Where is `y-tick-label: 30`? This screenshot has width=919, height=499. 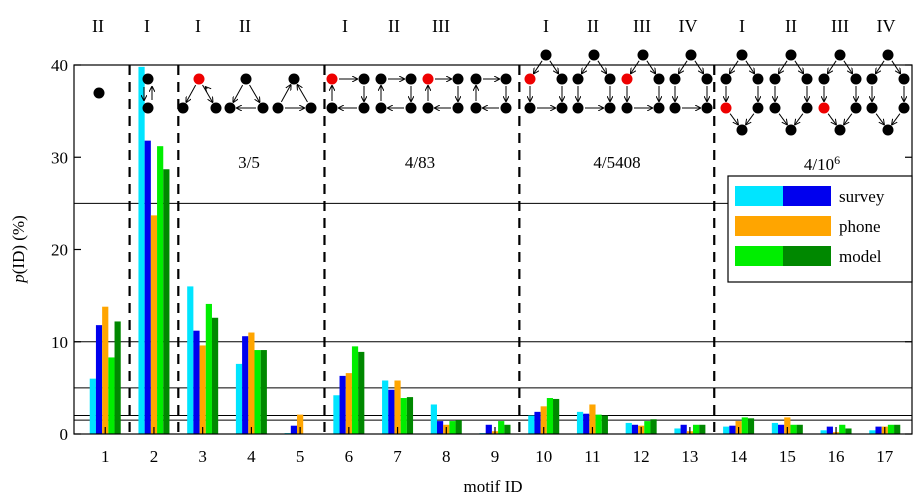 y-tick-label: 30 is located at coordinates (59, 157).